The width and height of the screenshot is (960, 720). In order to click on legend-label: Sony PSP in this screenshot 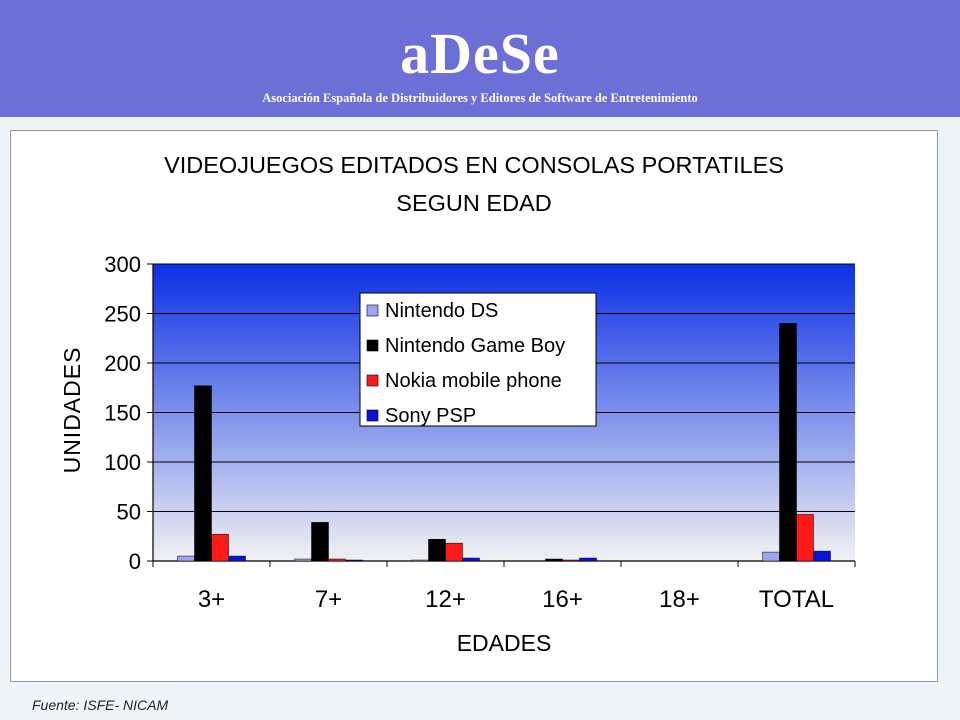, I will do `click(430, 416)`.